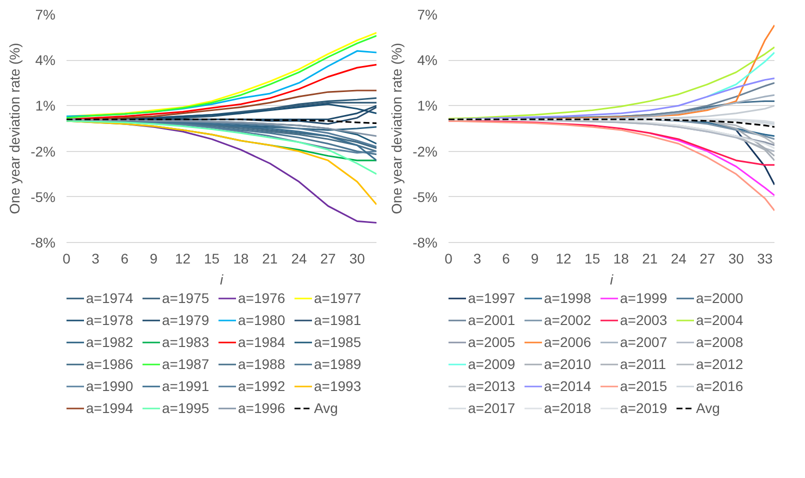 This screenshot has height=478, width=805. I want to click on legend-label: a=1982, so click(110, 342).